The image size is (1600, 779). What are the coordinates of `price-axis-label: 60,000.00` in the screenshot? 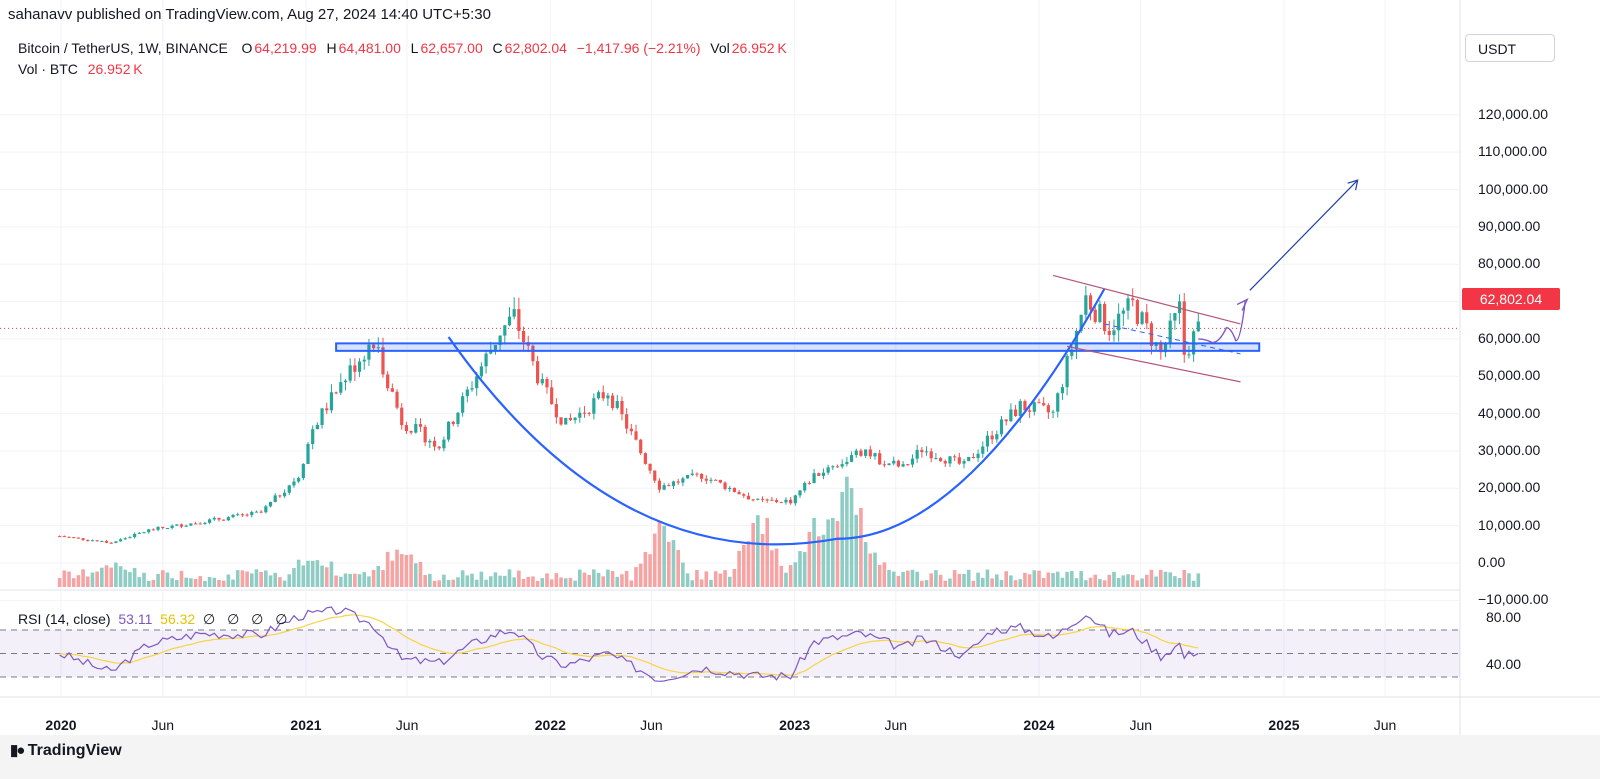 It's located at (1509, 337).